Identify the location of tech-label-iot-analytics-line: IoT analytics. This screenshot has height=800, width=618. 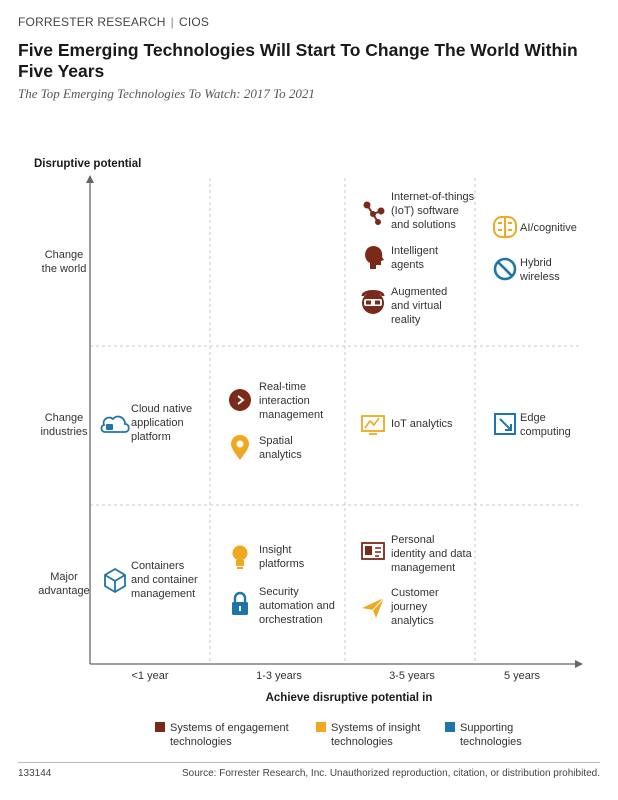
(422, 424).